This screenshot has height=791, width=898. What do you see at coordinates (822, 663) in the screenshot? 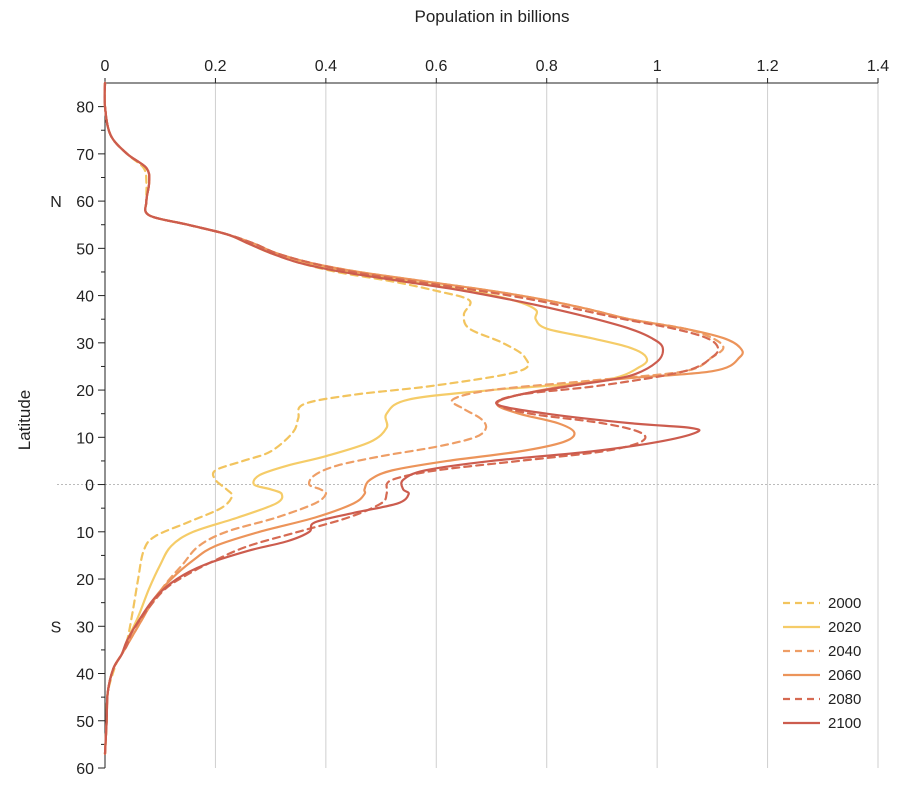
I see `legend: 2000 2020 2040 2060 2080 2100` at bounding box center [822, 663].